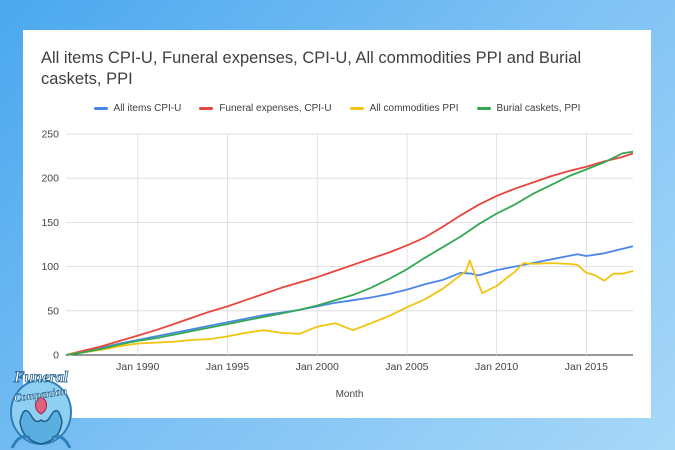 The height and width of the screenshot is (450, 675). Describe the element at coordinates (50, 179) in the screenshot. I see `y-tick-label: 200` at that location.